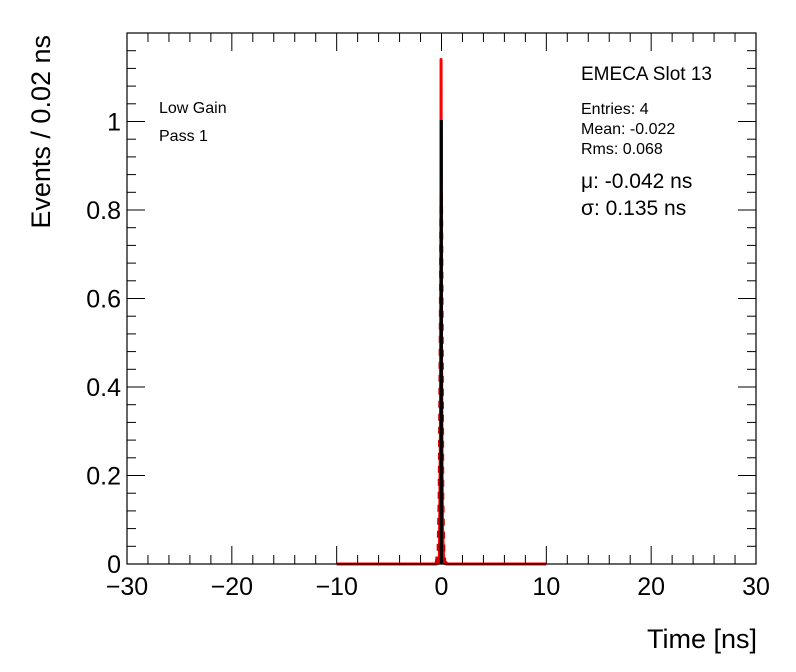  I want to click on x-tick-label: 10, so click(546, 587).